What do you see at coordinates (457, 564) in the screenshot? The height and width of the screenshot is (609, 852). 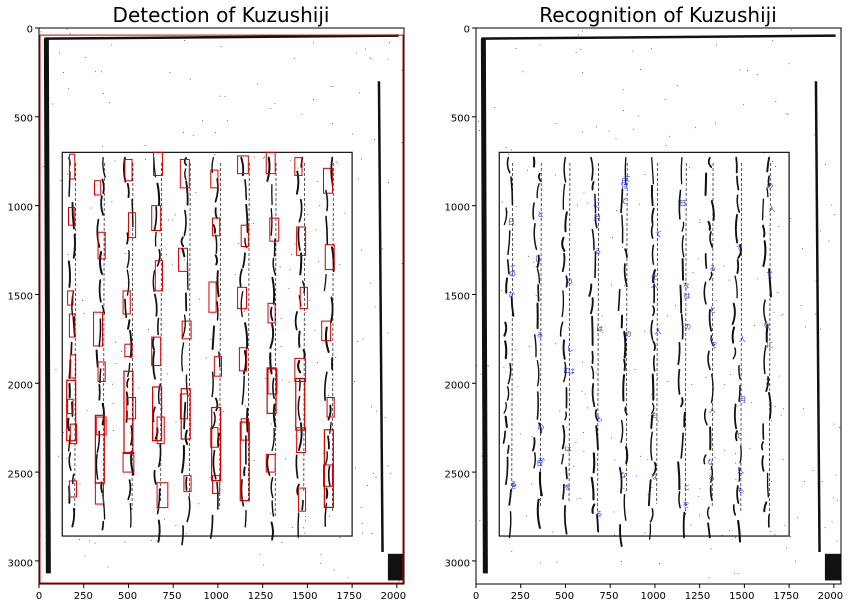 I see `y-tick-label: 3000` at bounding box center [457, 564].